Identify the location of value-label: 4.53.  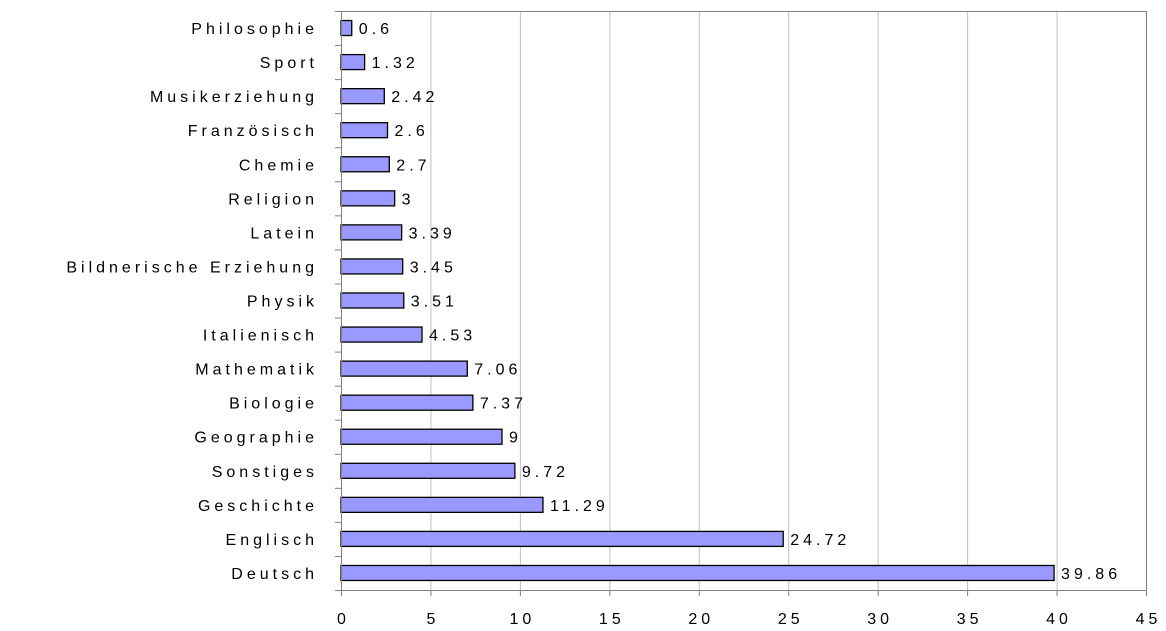
(452, 336).